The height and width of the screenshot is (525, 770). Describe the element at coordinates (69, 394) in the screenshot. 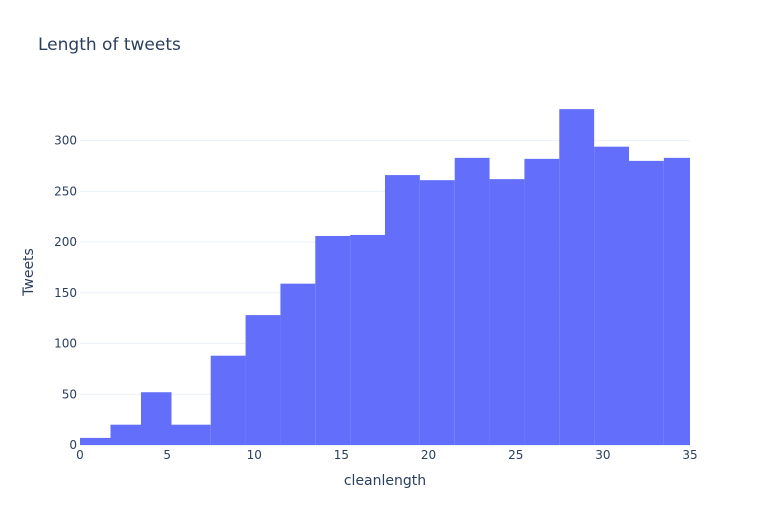

I see `y-tick-label: 50` at that location.